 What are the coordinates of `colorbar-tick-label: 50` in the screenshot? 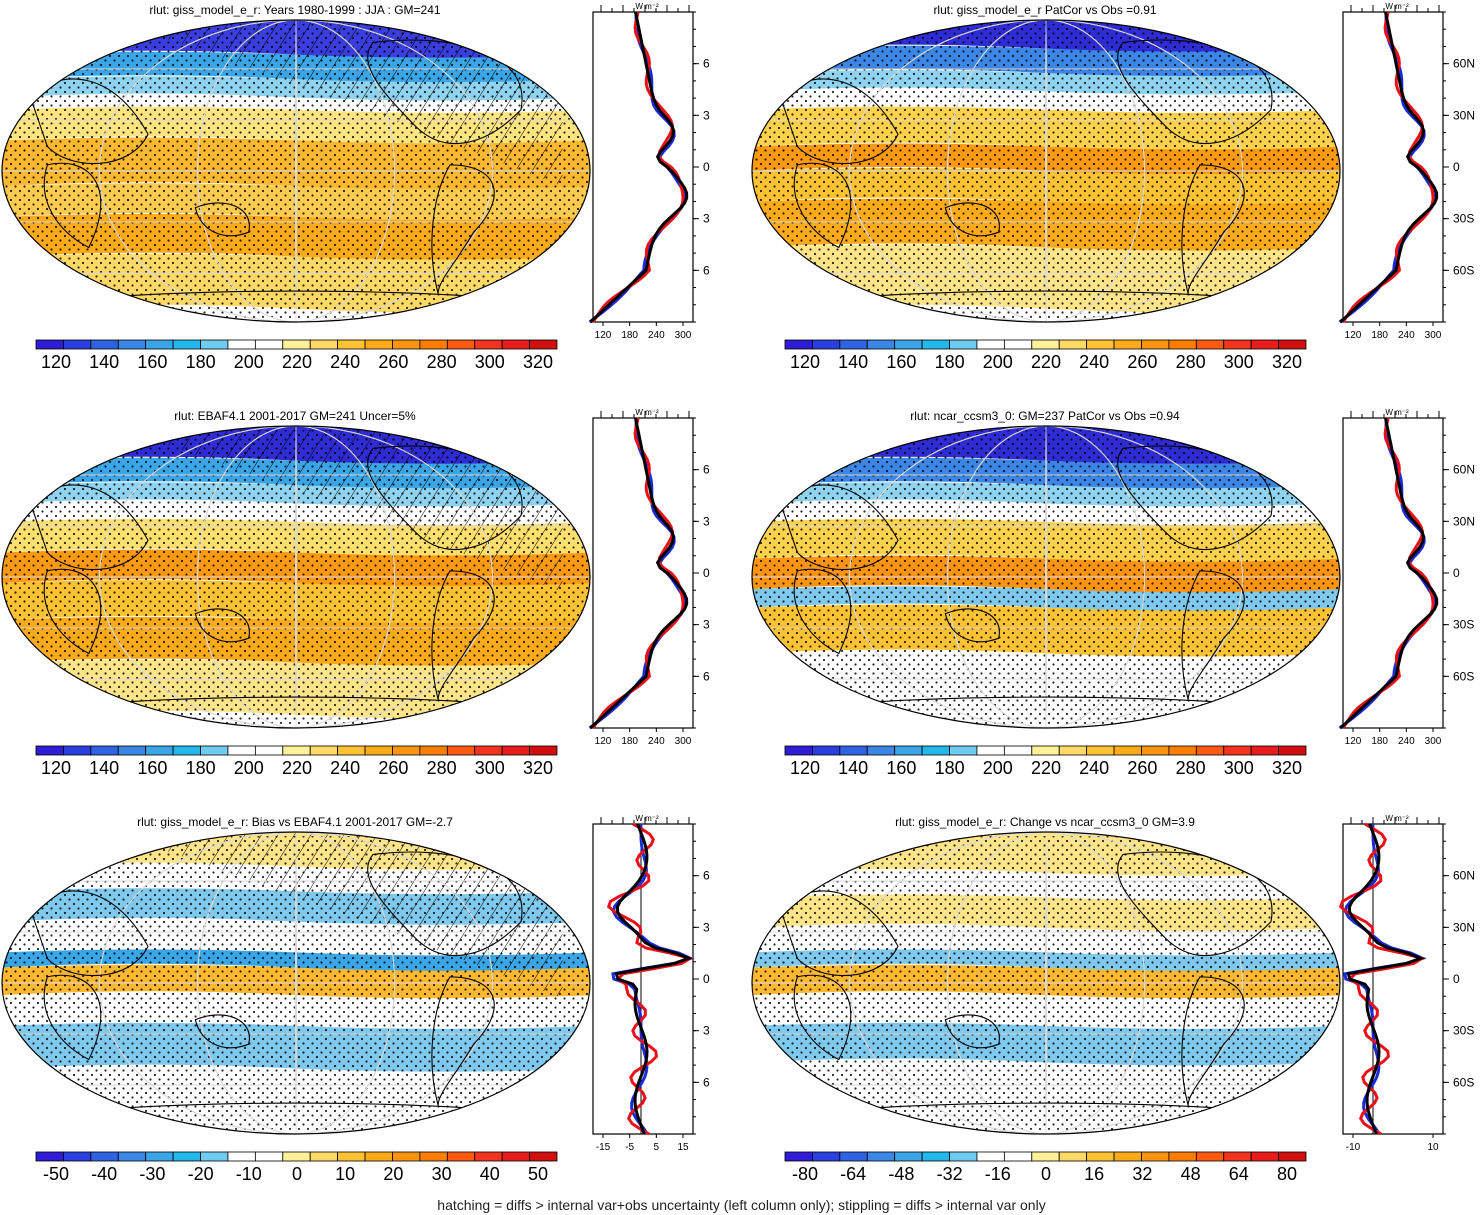 It's located at (538, 1174).